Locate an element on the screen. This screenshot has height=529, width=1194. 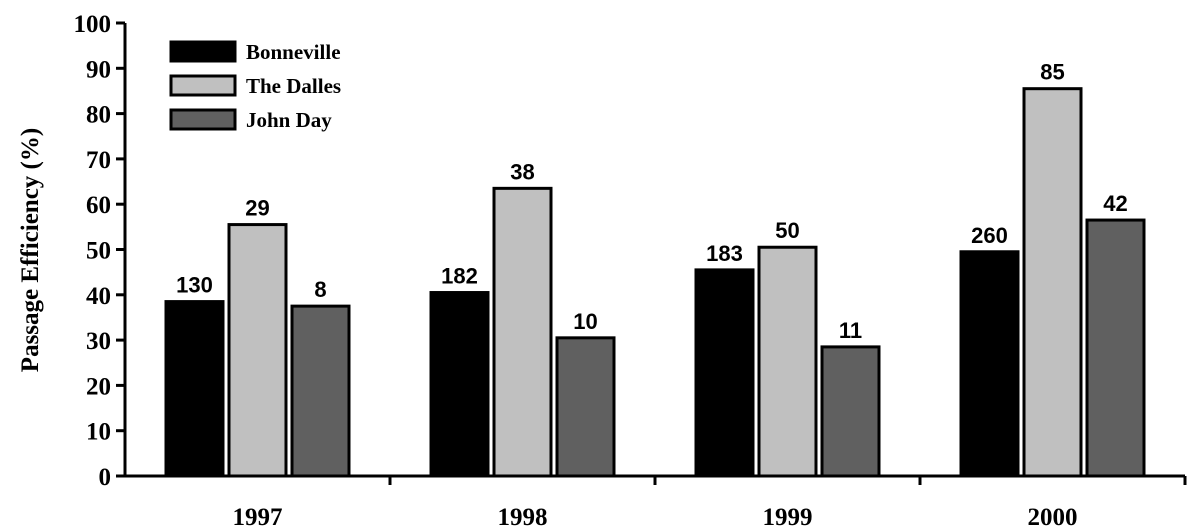
bar-data-label: 38 is located at coordinates (522, 171).